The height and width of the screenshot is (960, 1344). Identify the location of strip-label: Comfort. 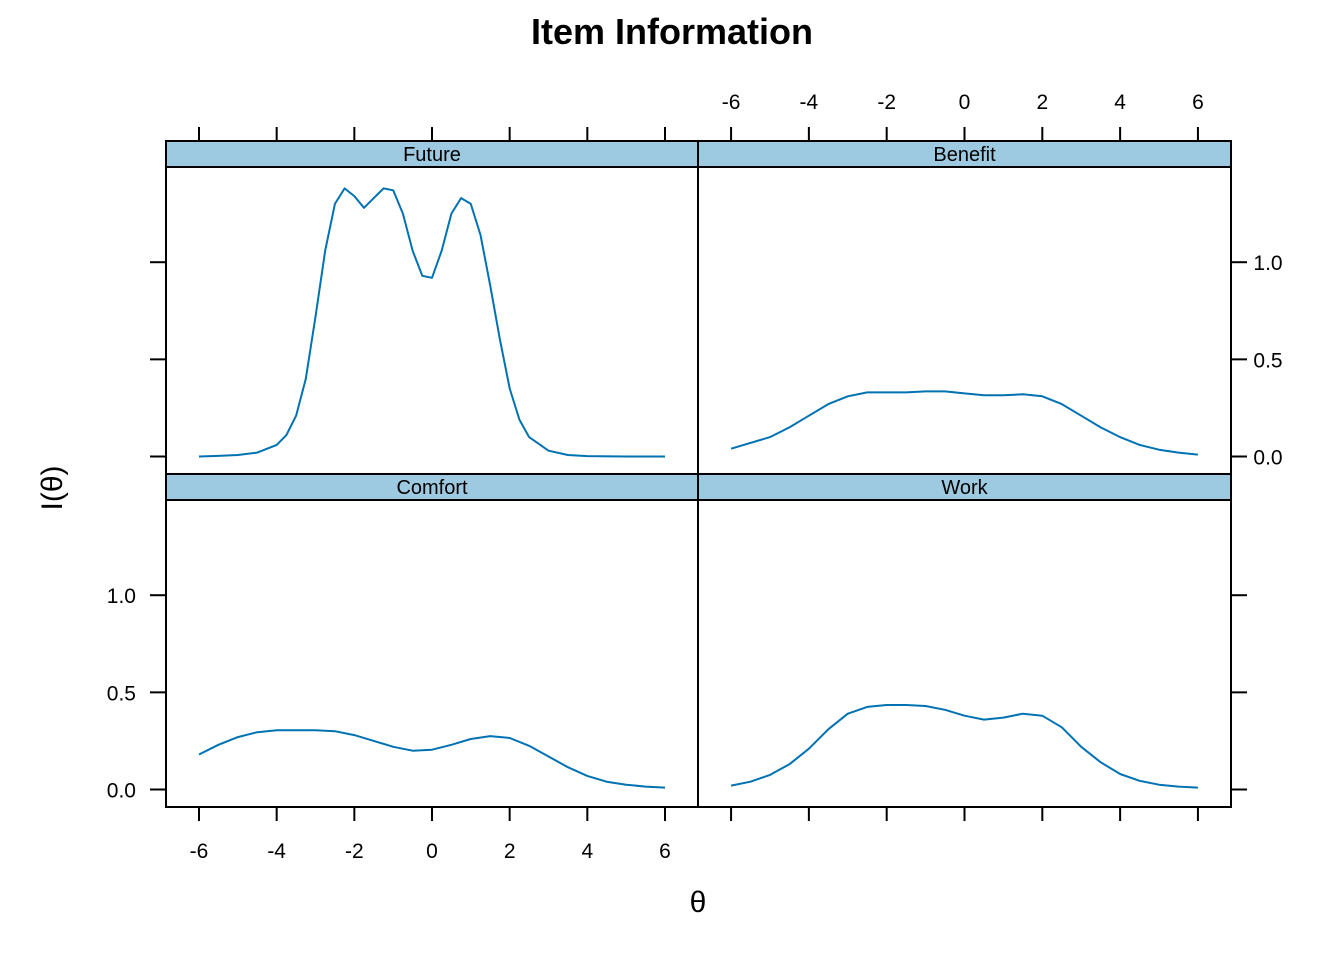
(432, 488).